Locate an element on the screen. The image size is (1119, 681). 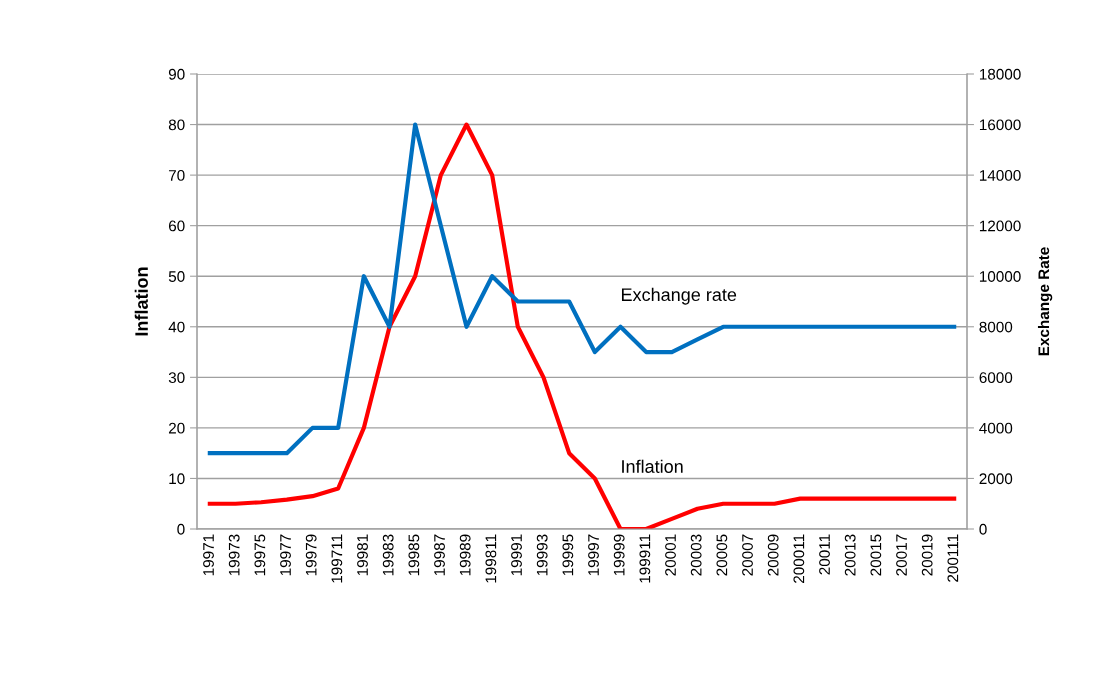
x-tick-label: 199811 is located at coordinates (491, 558).